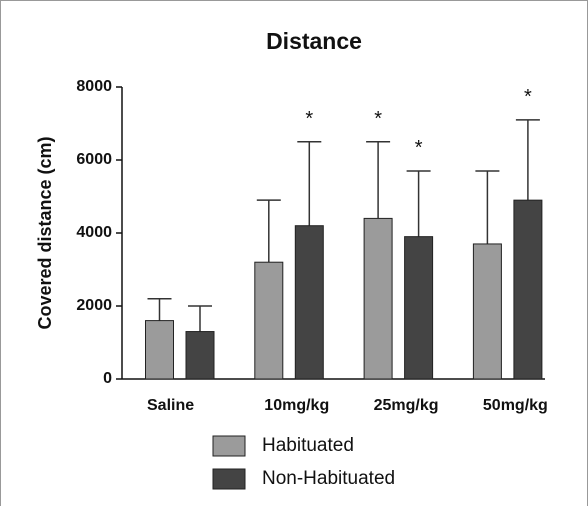  I want to click on x-tick-label: 50mg/kg, so click(515, 405).